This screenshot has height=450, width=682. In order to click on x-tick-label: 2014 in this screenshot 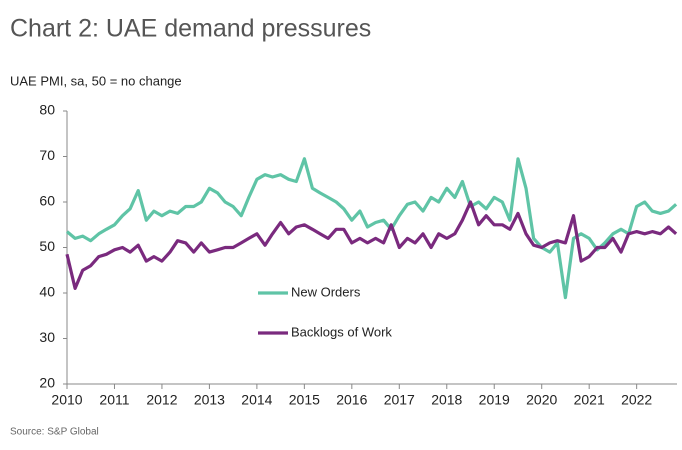, I will do `click(256, 400)`.